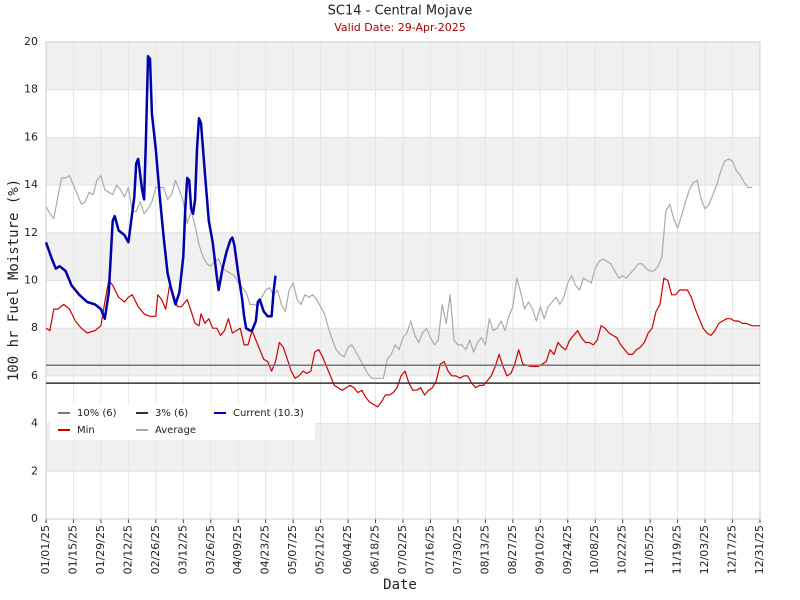  I want to click on y-axis-label: 100 hr Fuel Moisture (%), so click(14, 280).